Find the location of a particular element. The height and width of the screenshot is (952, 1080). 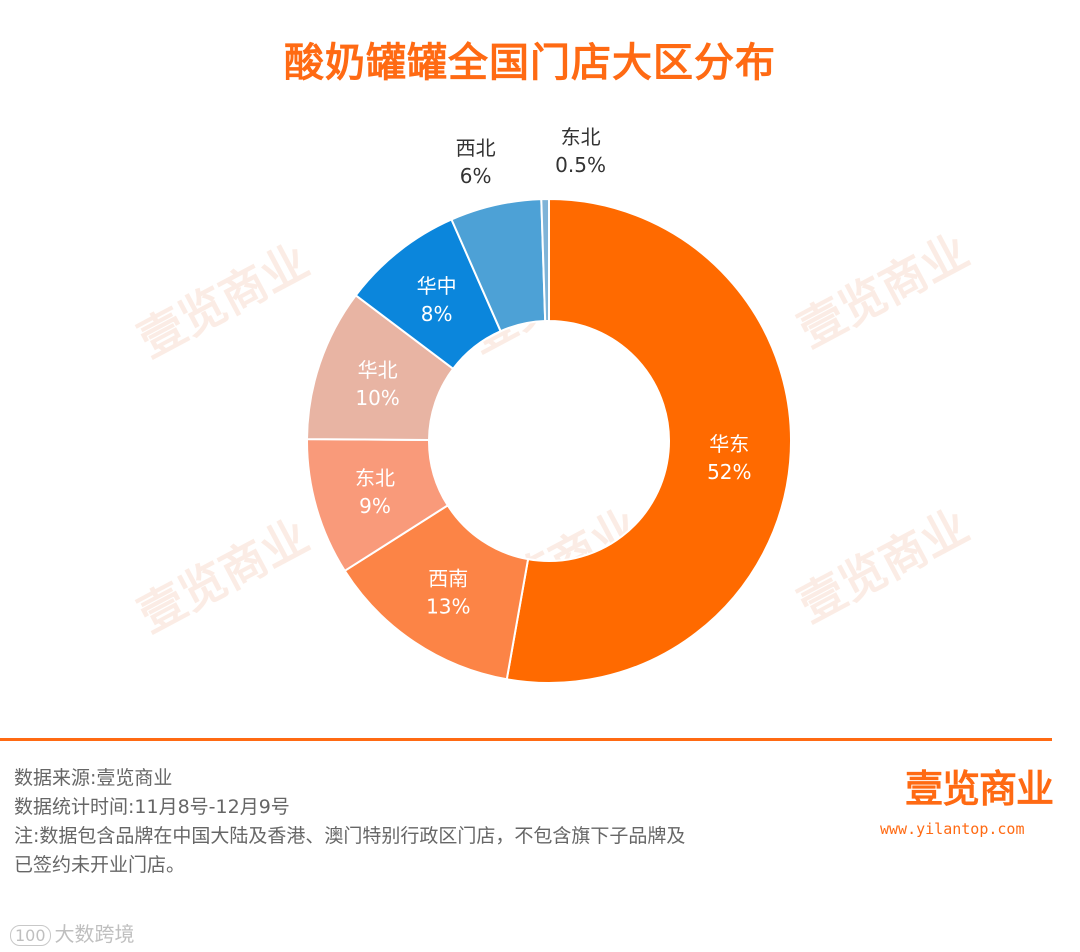

brand-logo: 壹览商业 is located at coordinates (979, 789).